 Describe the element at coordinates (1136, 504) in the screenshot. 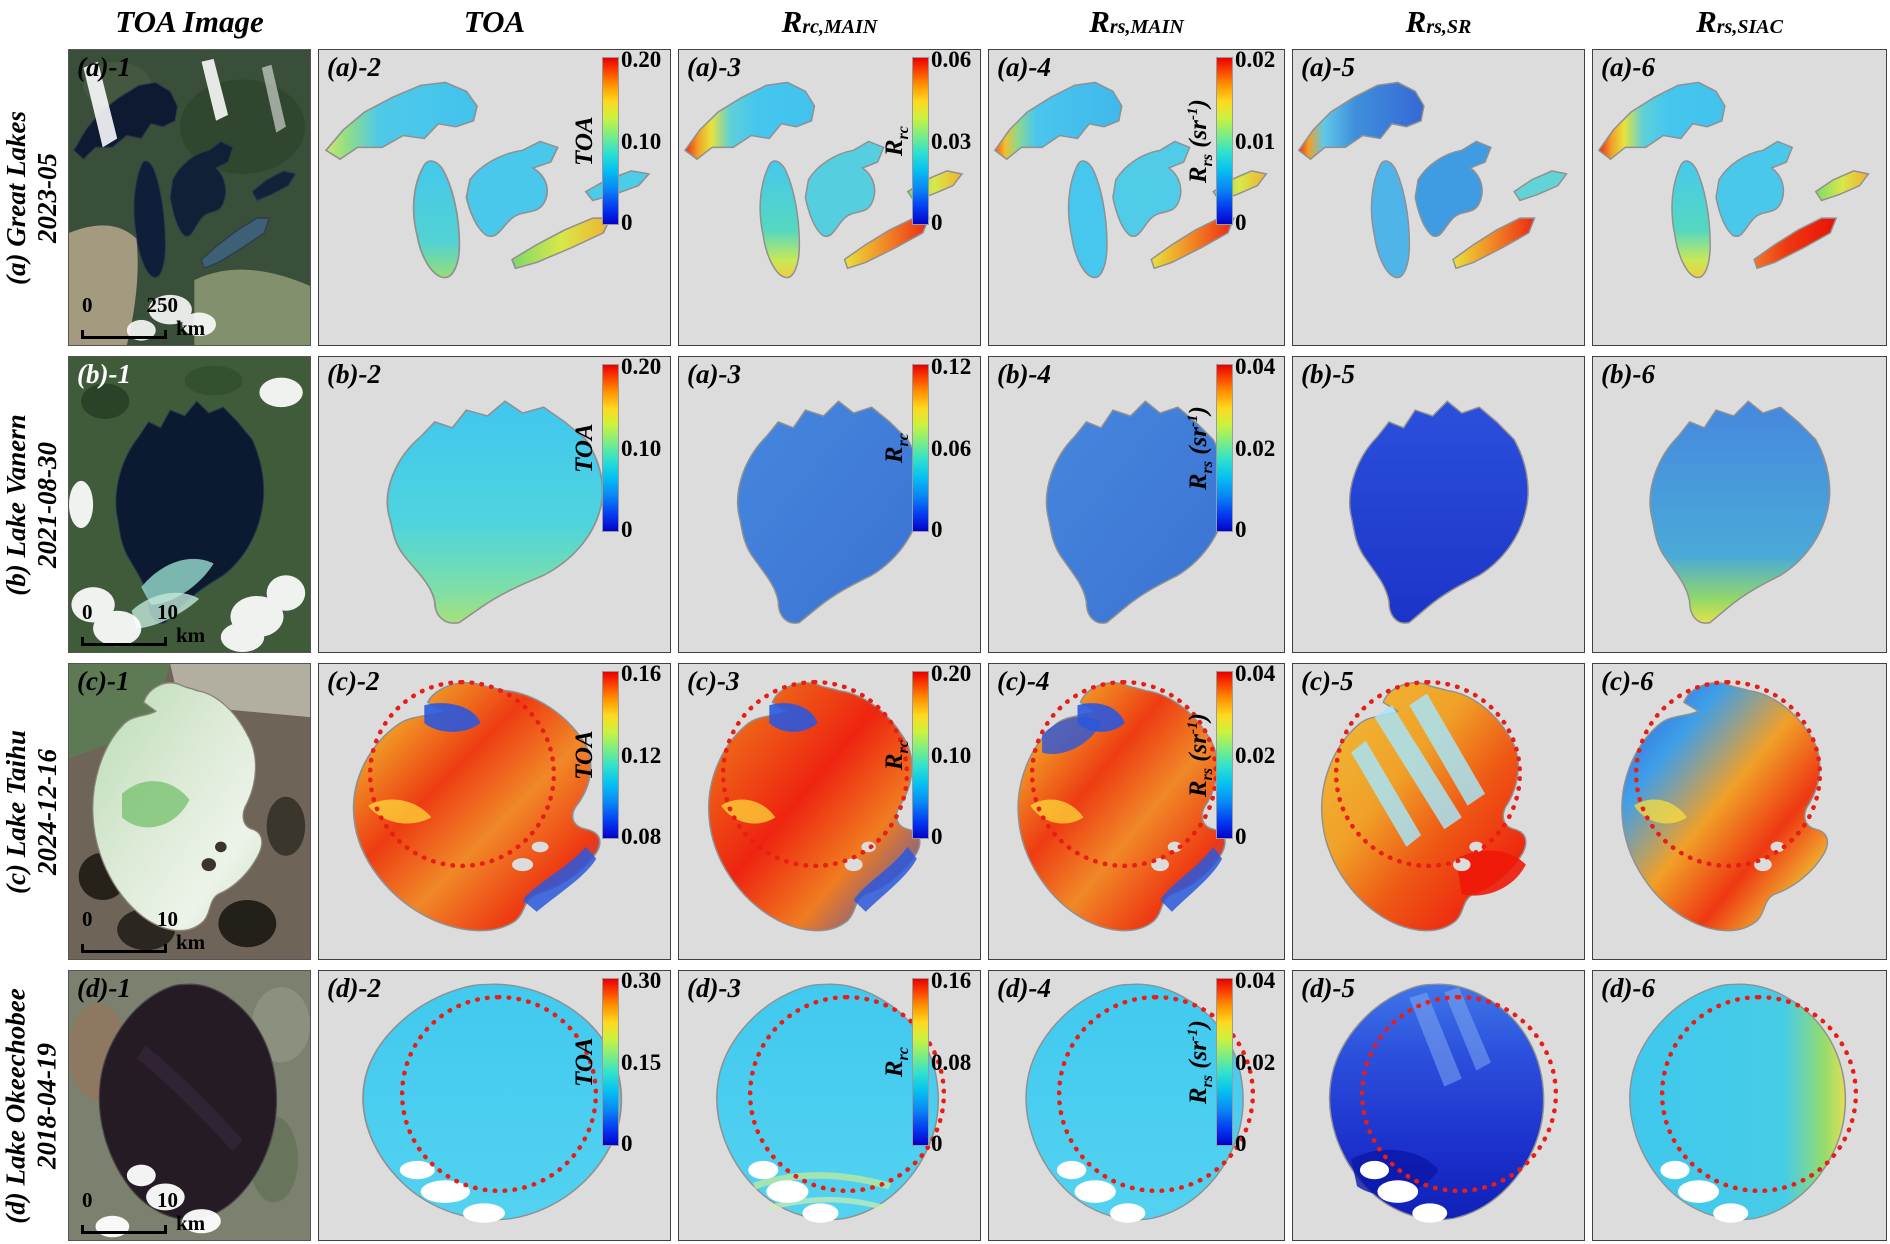

I see `panel-b4: (b)-4 Rrs (sr-1) 0.04 0.02 0` at that location.